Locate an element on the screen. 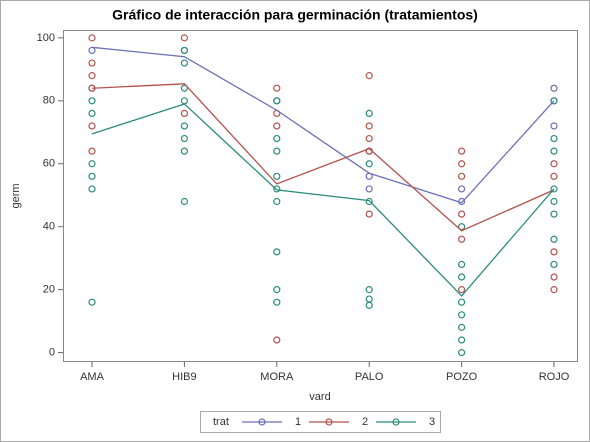  legend-label: 1 is located at coordinates (298, 422).